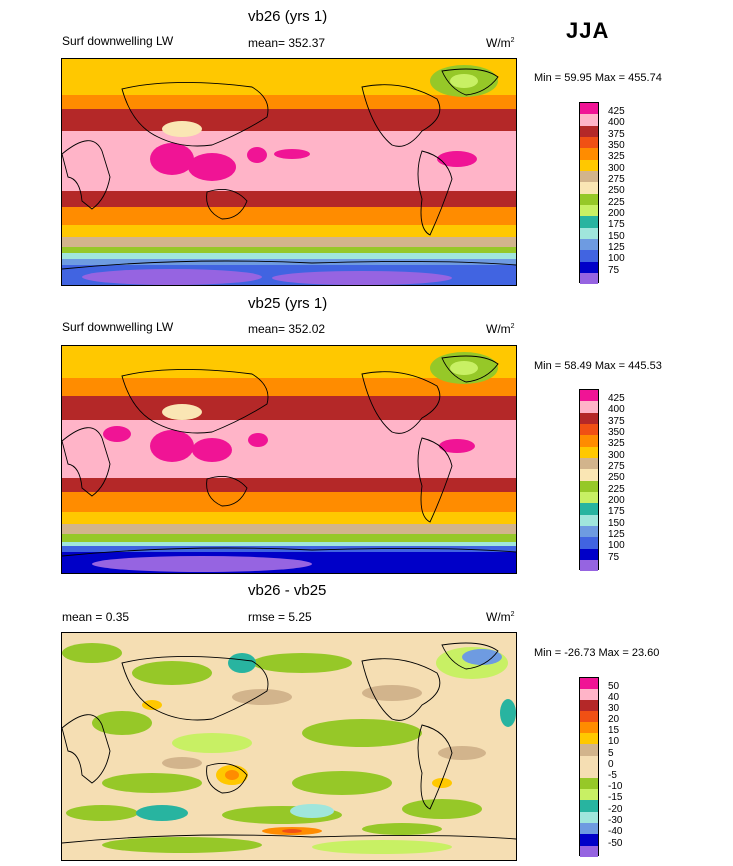 Image resolution: width=733 pixels, height=866 pixels. Describe the element at coordinates (616, 111) in the screenshot. I see `panel-1-level-label: 425` at that location.